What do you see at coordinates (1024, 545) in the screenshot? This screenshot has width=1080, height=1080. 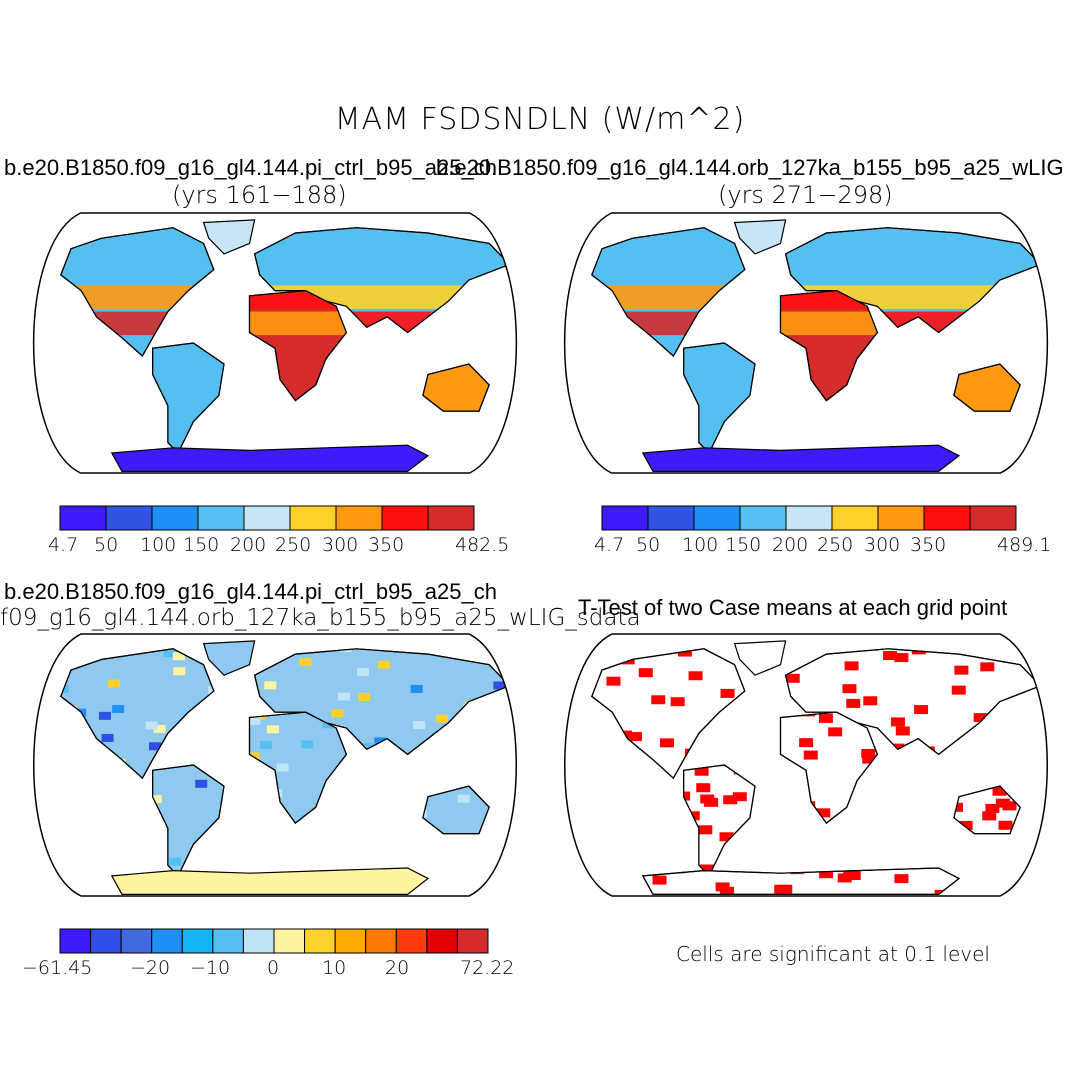 I see `colorbar-label: 489.1` at bounding box center [1024, 545].